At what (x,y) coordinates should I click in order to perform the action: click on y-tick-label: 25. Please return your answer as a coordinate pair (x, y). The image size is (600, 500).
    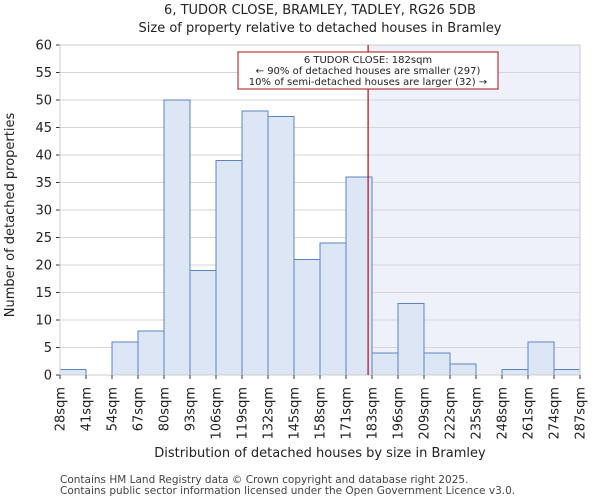
    Looking at the image, I should click on (43, 238).